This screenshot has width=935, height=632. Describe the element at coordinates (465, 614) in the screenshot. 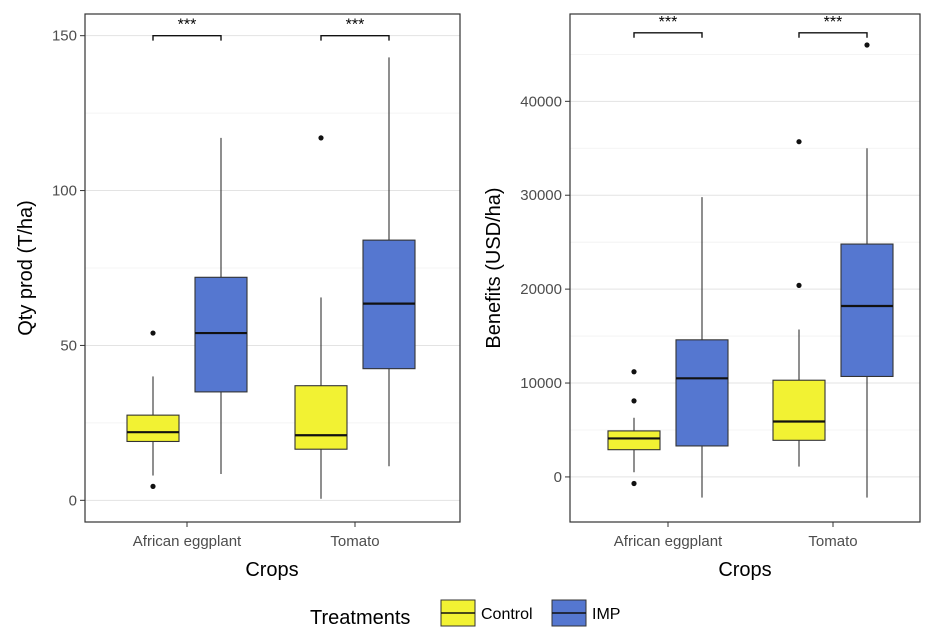

I see `legend: Treatments Control IMP` at that location.